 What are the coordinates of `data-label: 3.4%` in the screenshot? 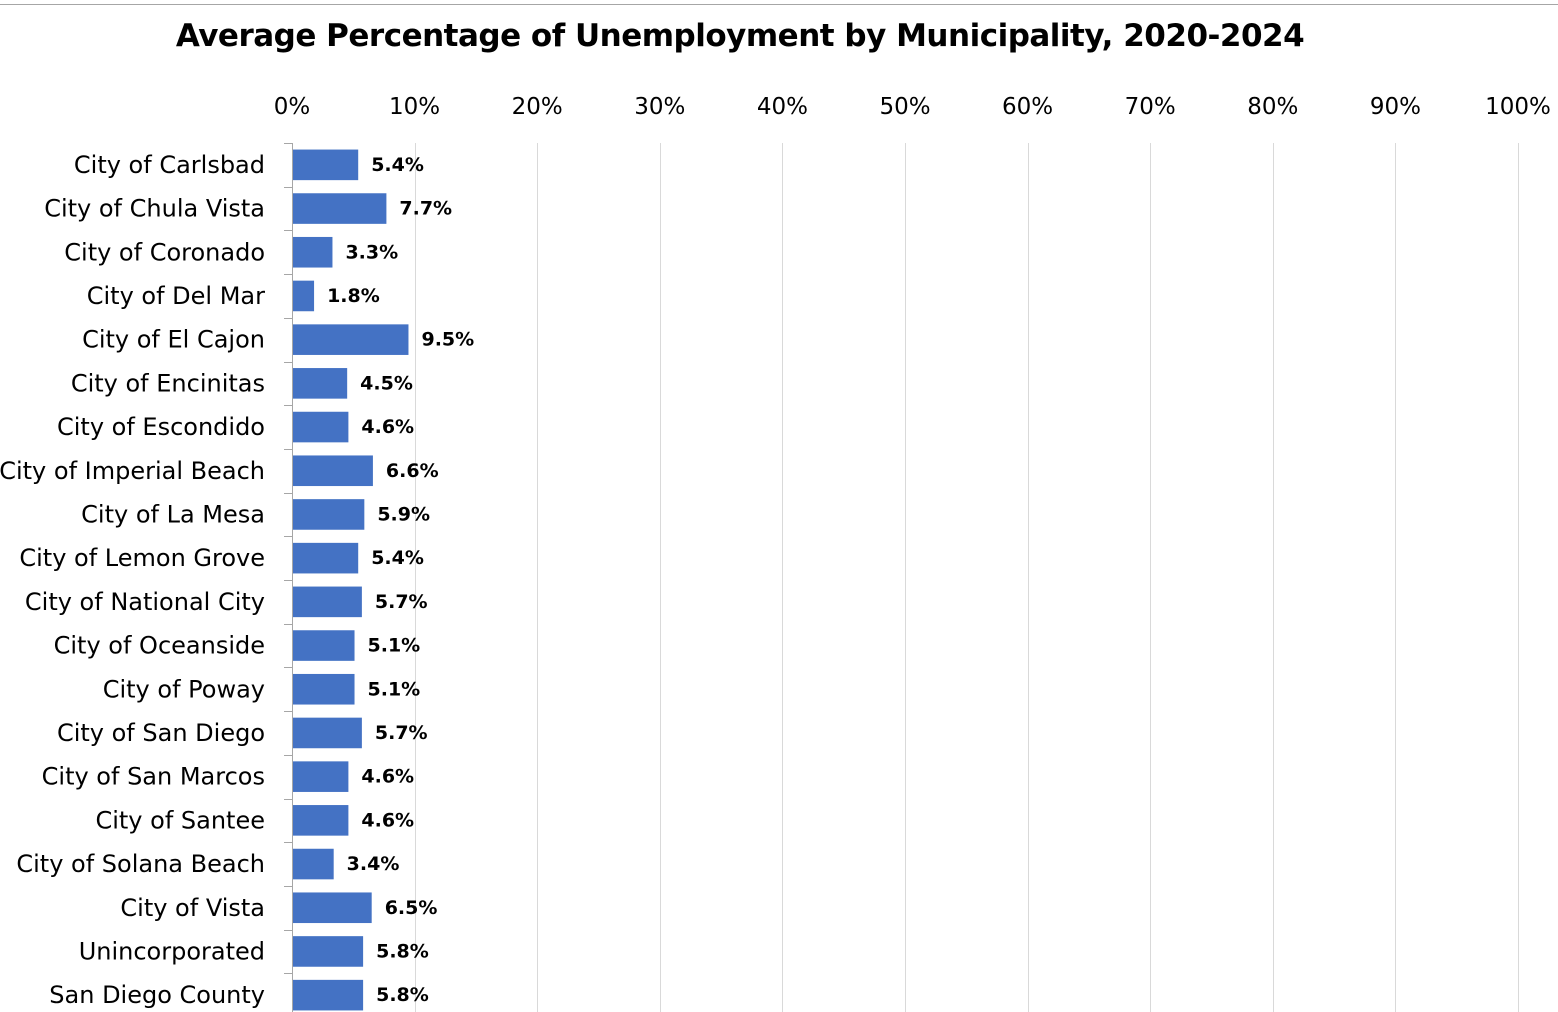 It's located at (373, 864).